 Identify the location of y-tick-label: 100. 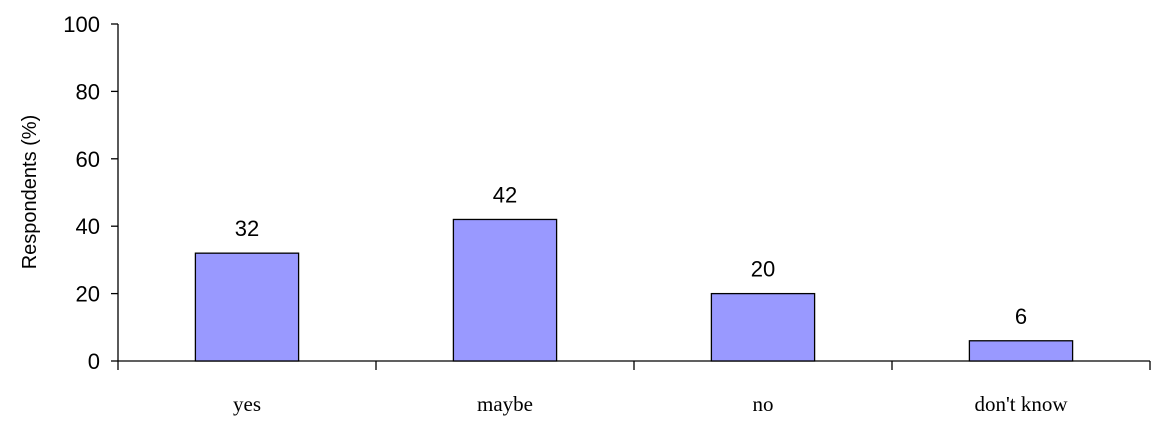
(81, 24).